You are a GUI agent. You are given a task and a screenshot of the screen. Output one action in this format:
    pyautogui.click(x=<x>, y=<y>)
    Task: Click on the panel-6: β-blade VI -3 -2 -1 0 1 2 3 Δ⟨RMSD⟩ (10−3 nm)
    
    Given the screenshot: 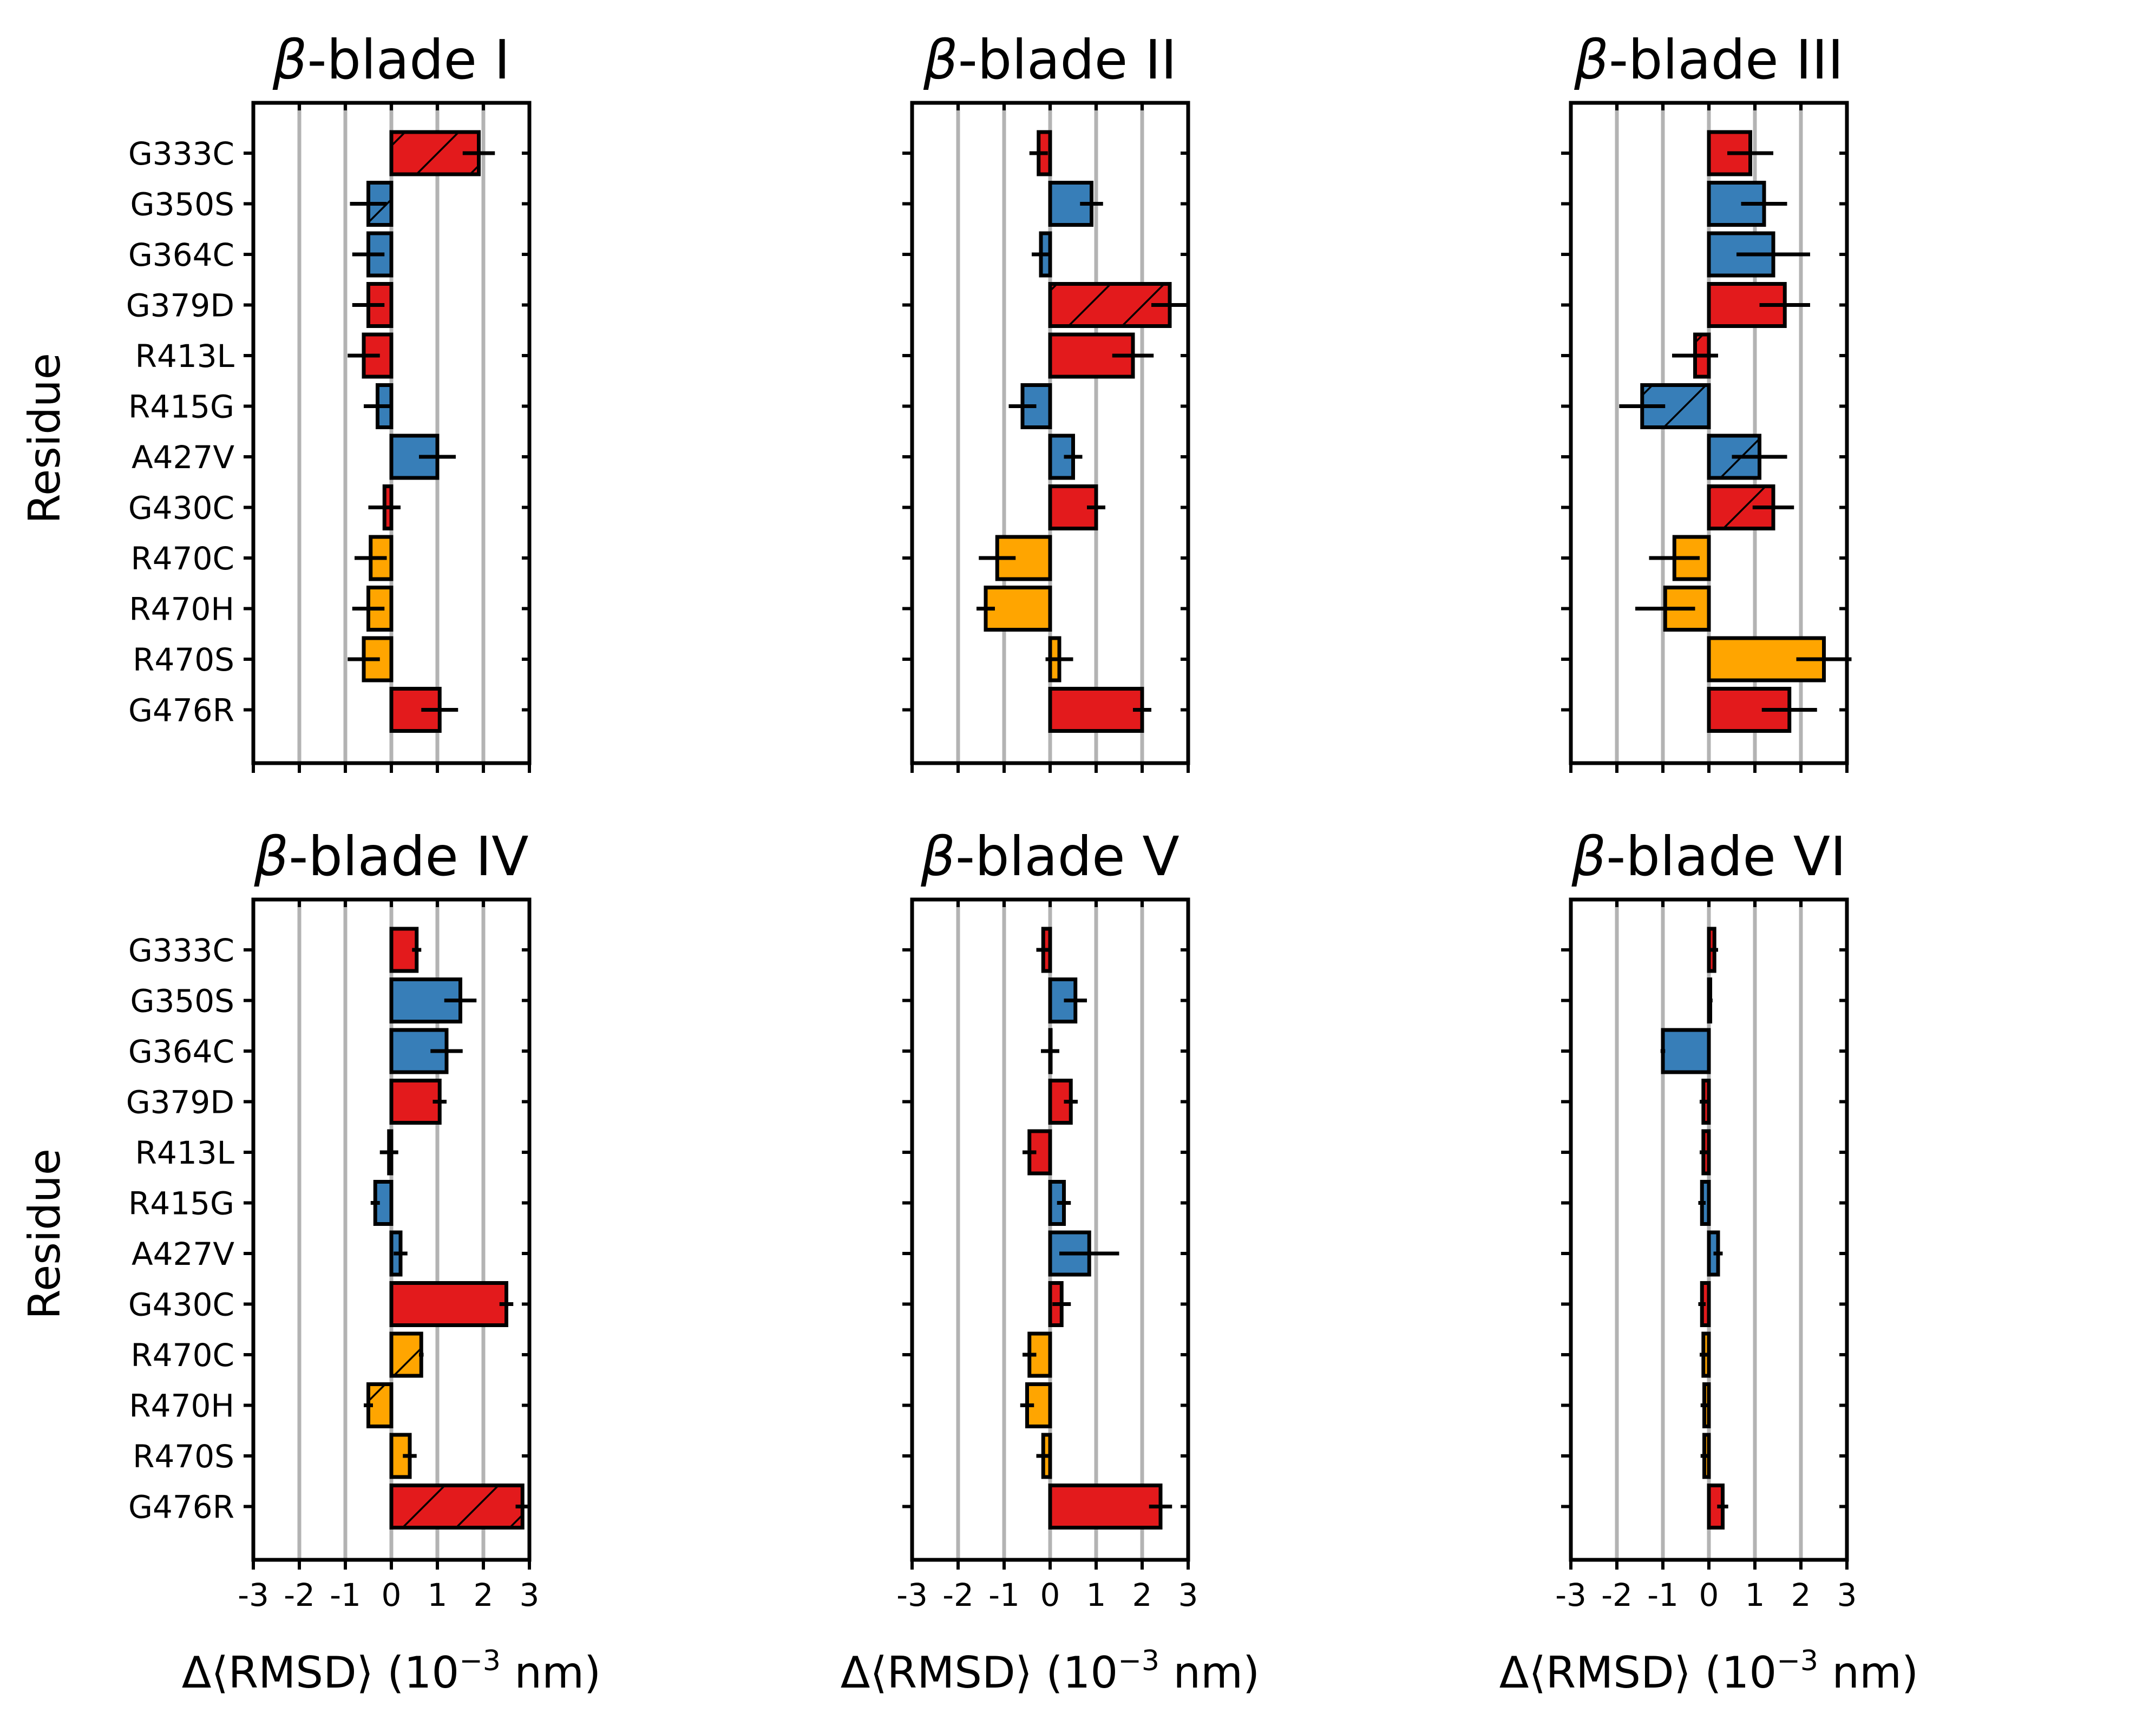 What is the action you would take?
    pyautogui.click(x=1709, y=1261)
    